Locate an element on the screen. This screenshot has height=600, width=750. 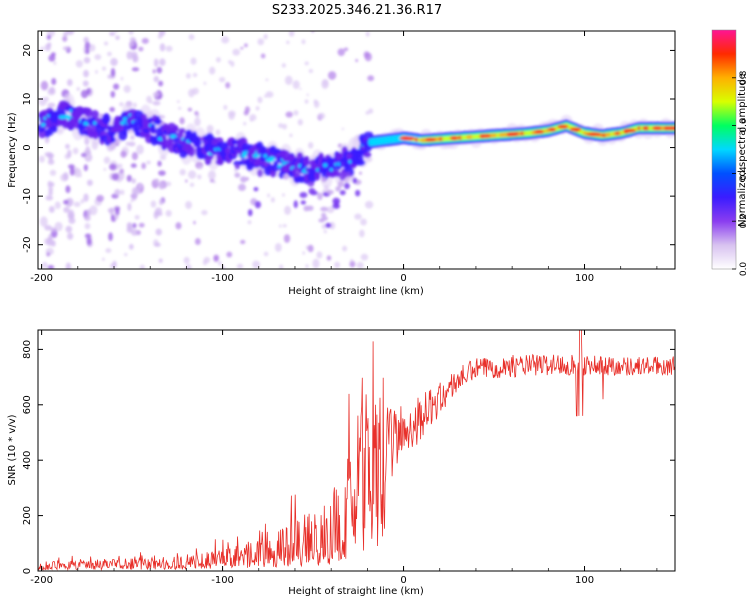
y-tick-label: 20 is located at coordinates (27, 50).